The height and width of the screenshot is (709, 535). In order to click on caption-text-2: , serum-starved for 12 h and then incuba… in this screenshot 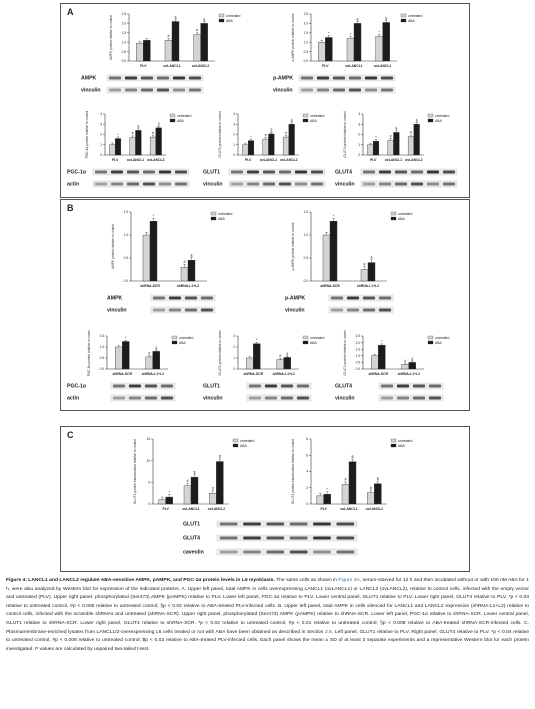, I will do `click(267, 606)`.